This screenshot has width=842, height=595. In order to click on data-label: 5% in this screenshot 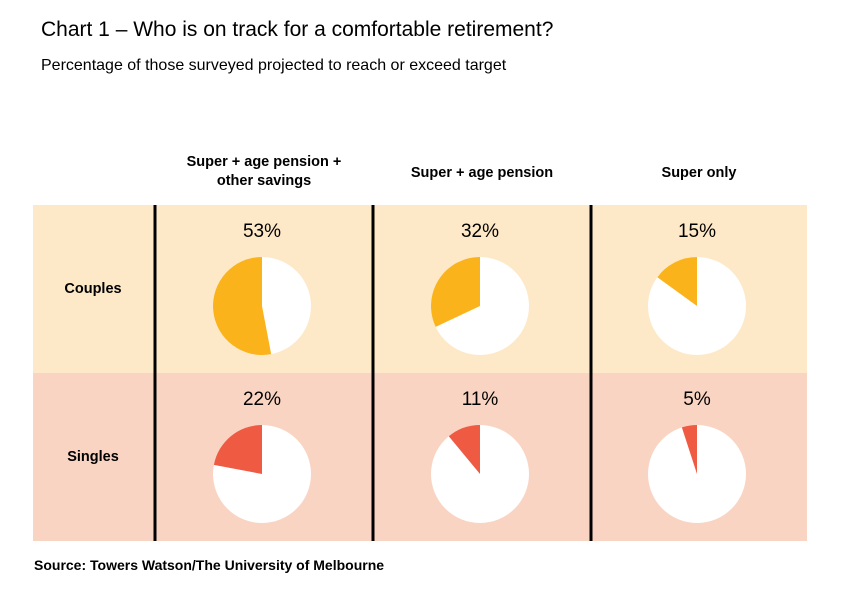, I will do `click(697, 399)`.